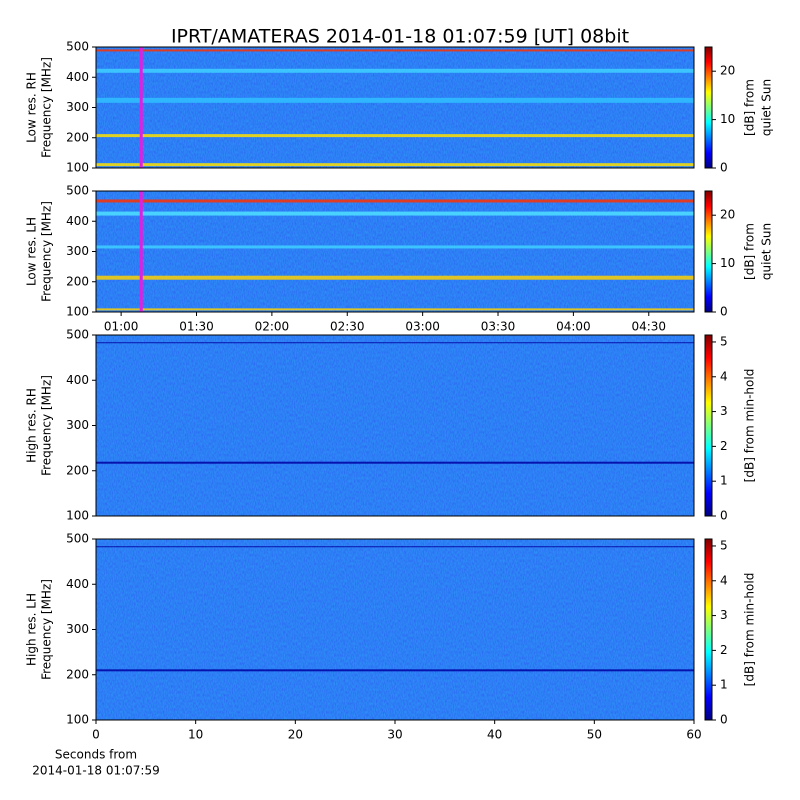 The height and width of the screenshot is (800, 800). I want to click on x-tick-label: 10, so click(195, 735).